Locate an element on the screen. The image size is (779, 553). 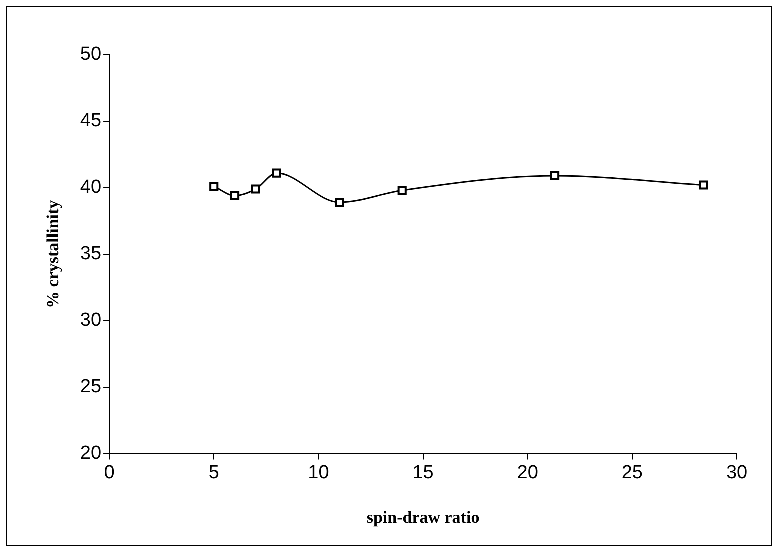
y-tick-label: 30 is located at coordinates (91, 321).